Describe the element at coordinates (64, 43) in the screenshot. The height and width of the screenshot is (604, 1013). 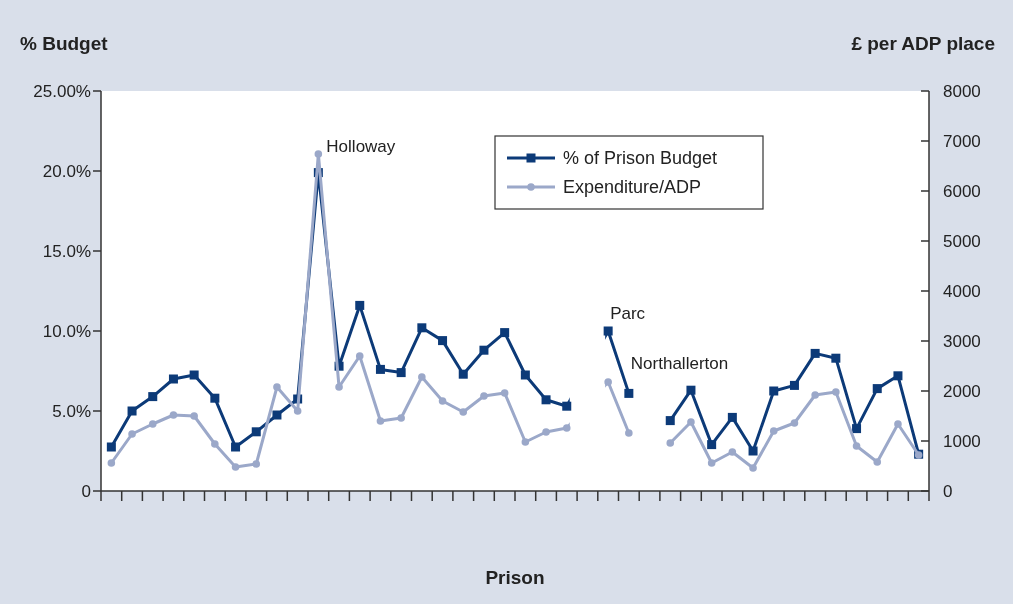
I see `y-axis-title: % Budget` at that location.